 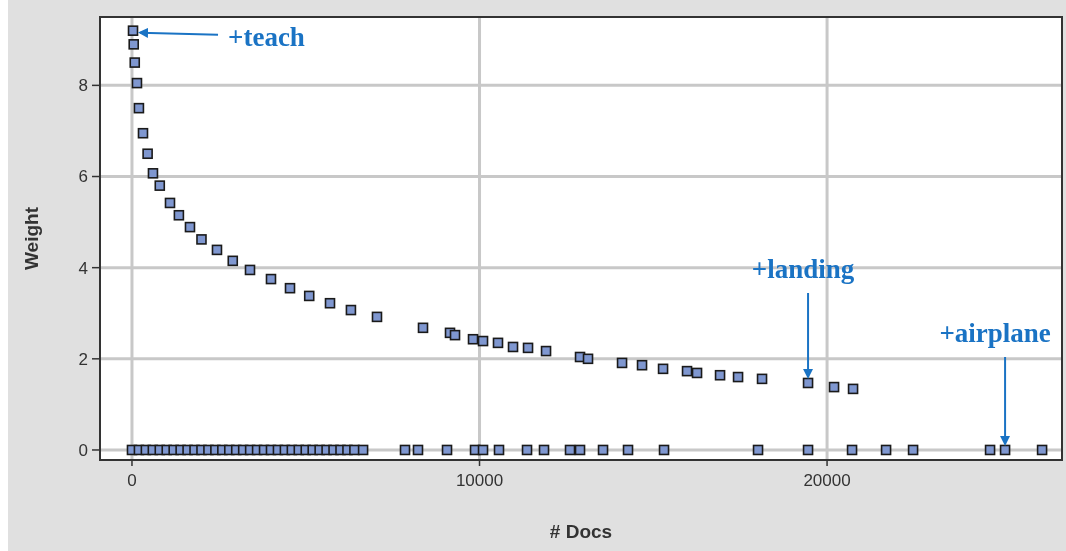 What do you see at coordinates (581, 531) in the screenshot?
I see `x-axis-title: # Docs` at bounding box center [581, 531].